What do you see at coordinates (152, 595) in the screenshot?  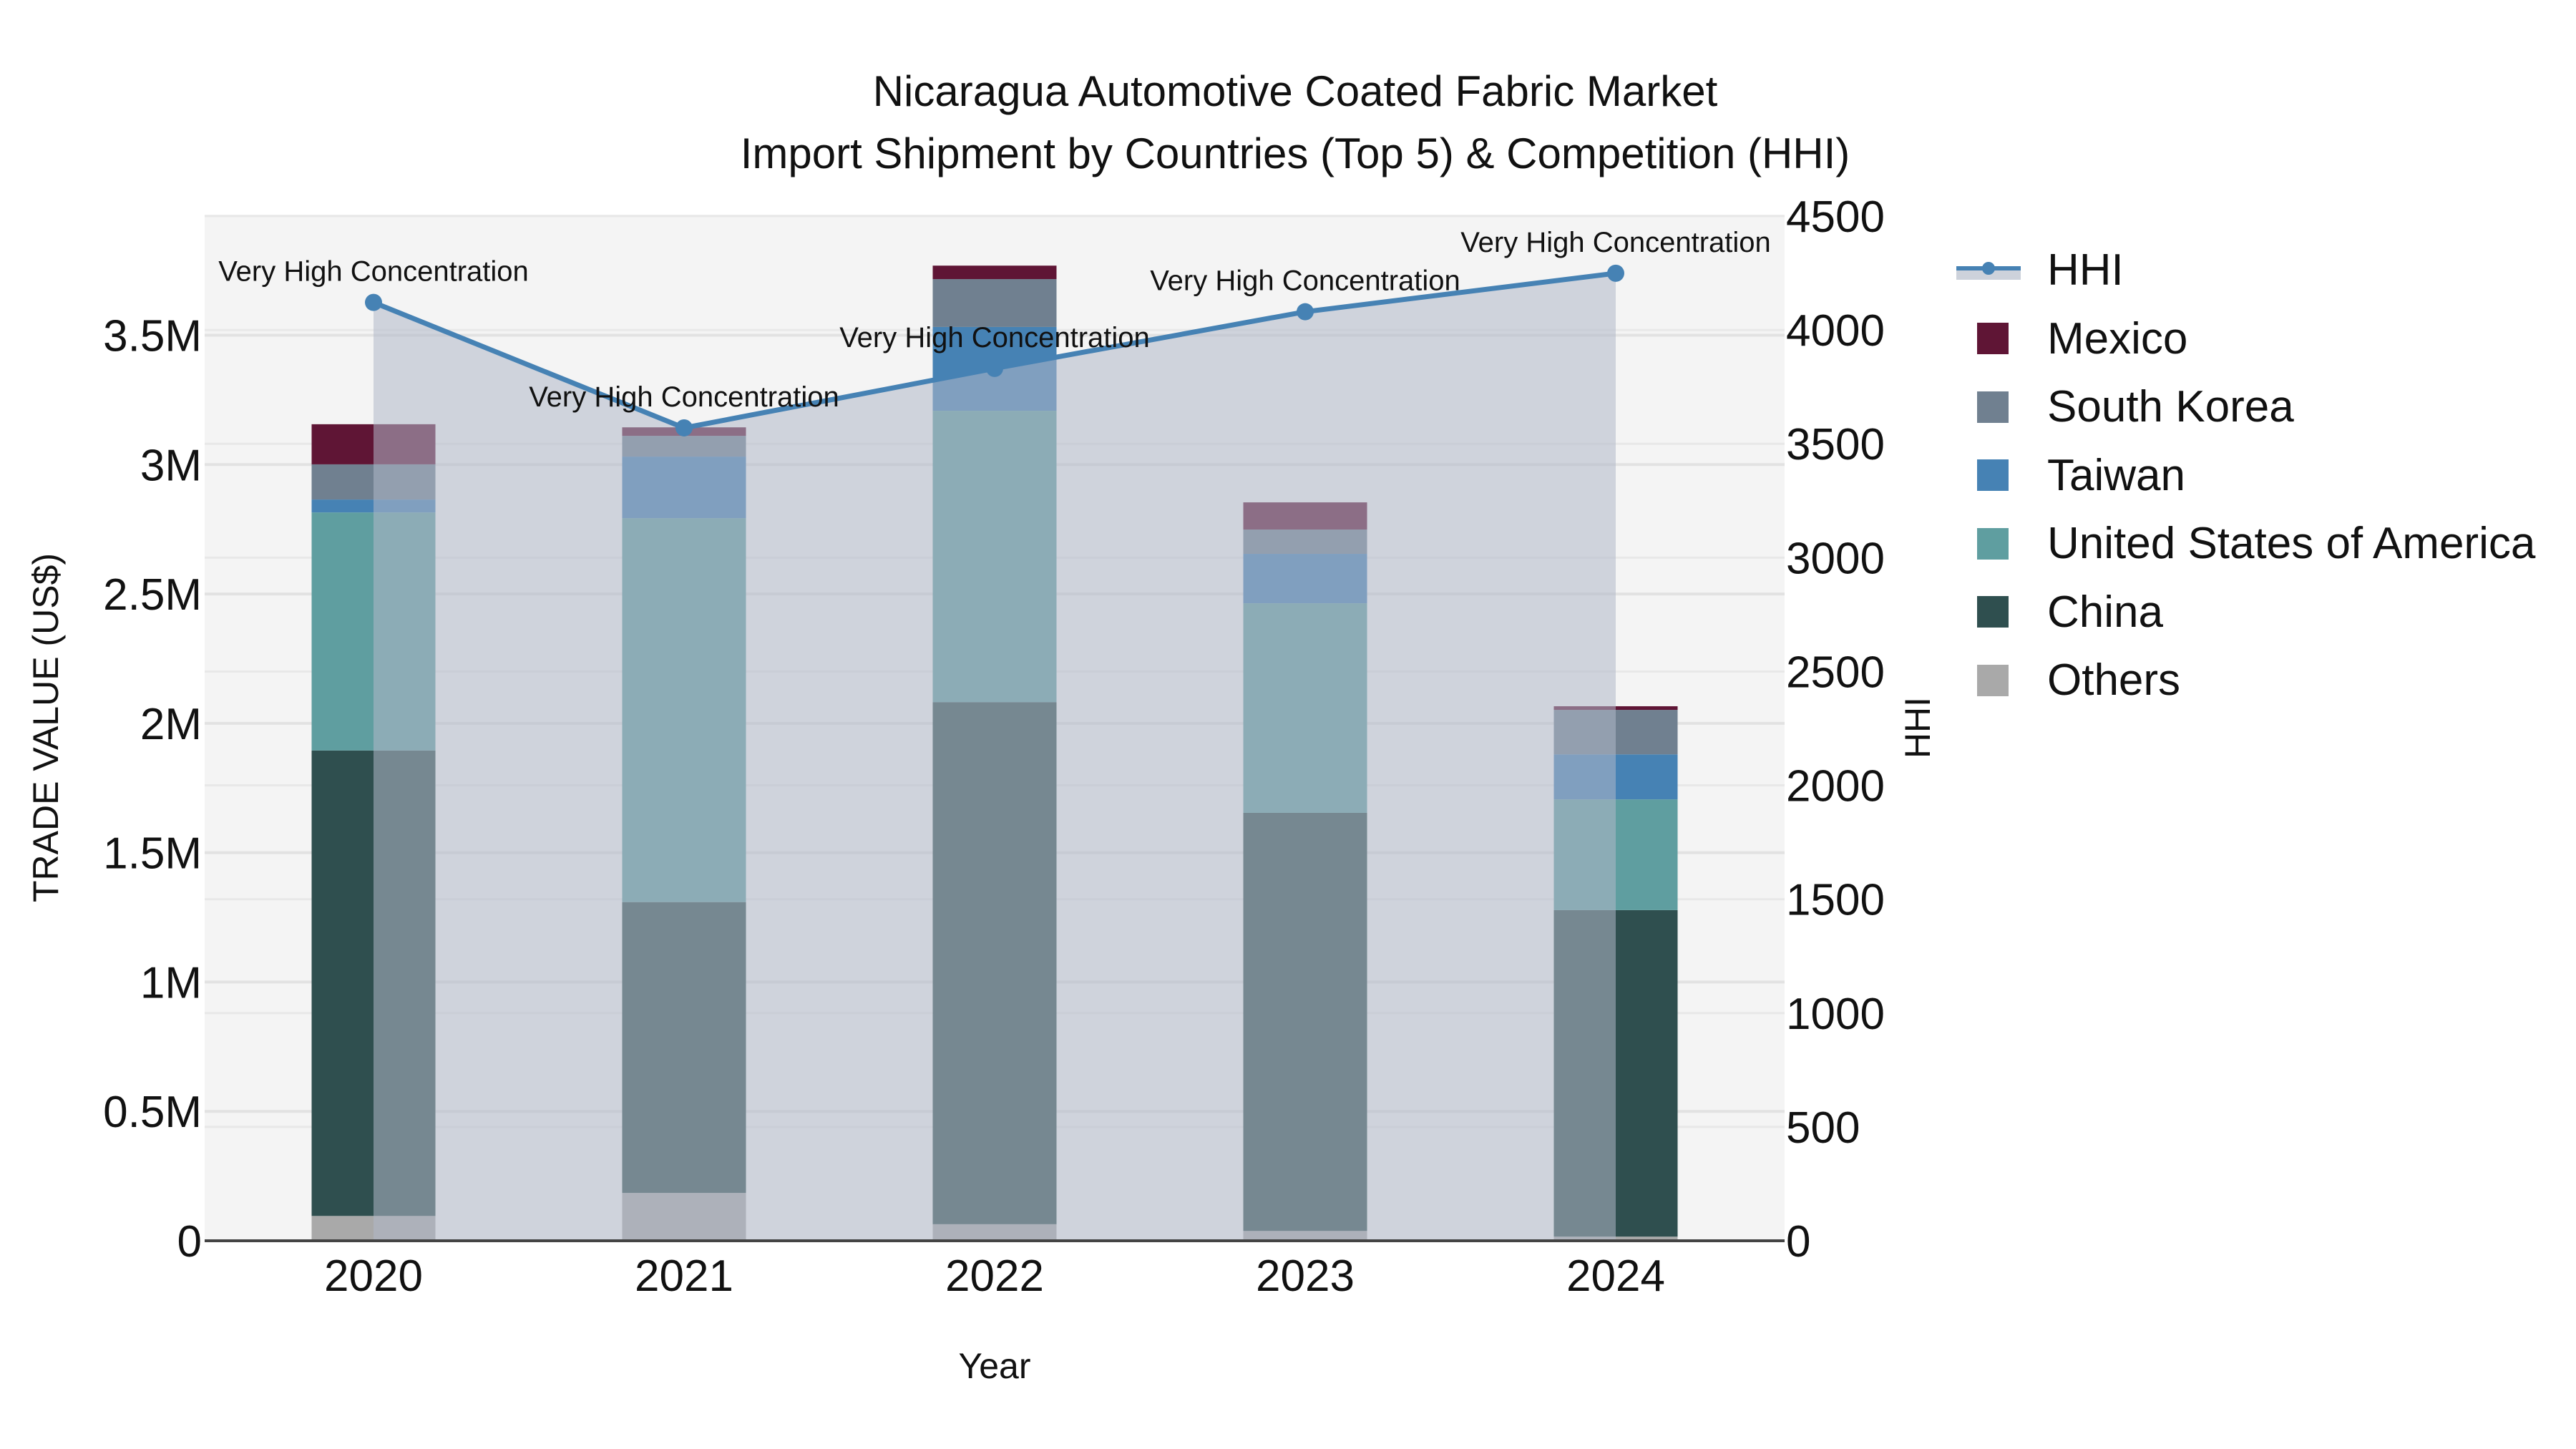 I see `y-left-tick-label: 2.5M` at bounding box center [152, 595].